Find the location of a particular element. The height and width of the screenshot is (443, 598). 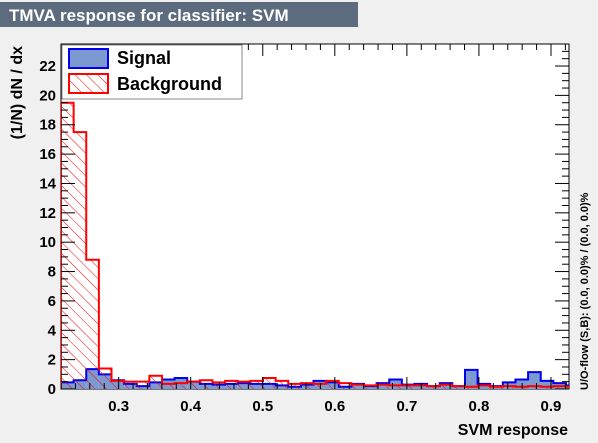

y-tick-label: 8 is located at coordinates (52, 272).